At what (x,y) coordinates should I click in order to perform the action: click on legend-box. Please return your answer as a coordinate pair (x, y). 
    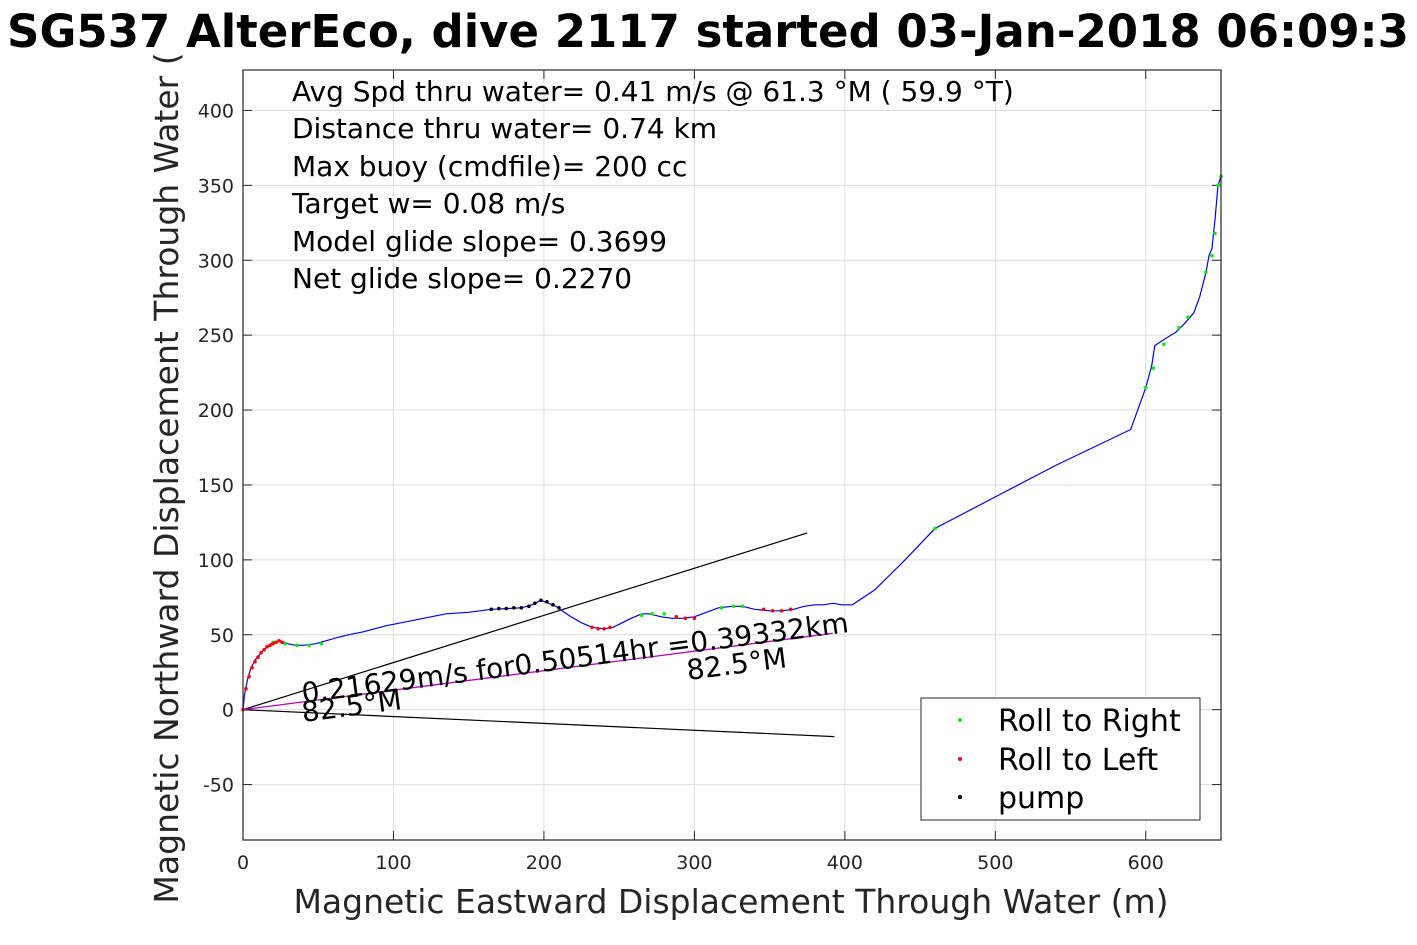
    Looking at the image, I should click on (1060, 759).